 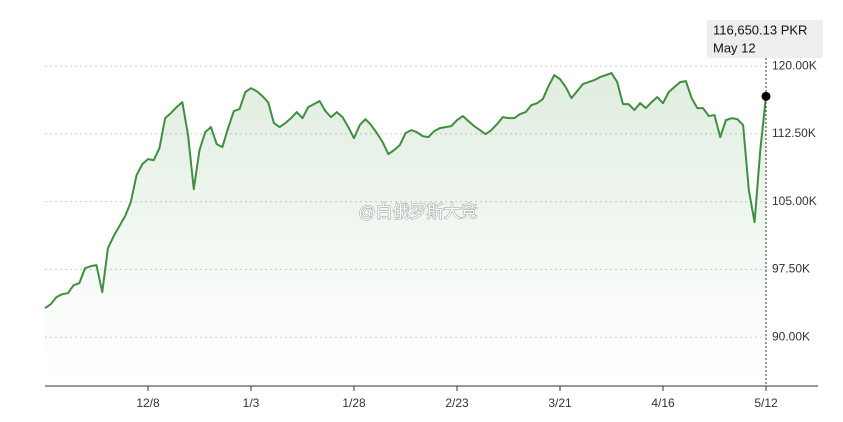 What do you see at coordinates (148, 403) in the screenshot?
I see `x-tick-label: 12/8` at bounding box center [148, 403].